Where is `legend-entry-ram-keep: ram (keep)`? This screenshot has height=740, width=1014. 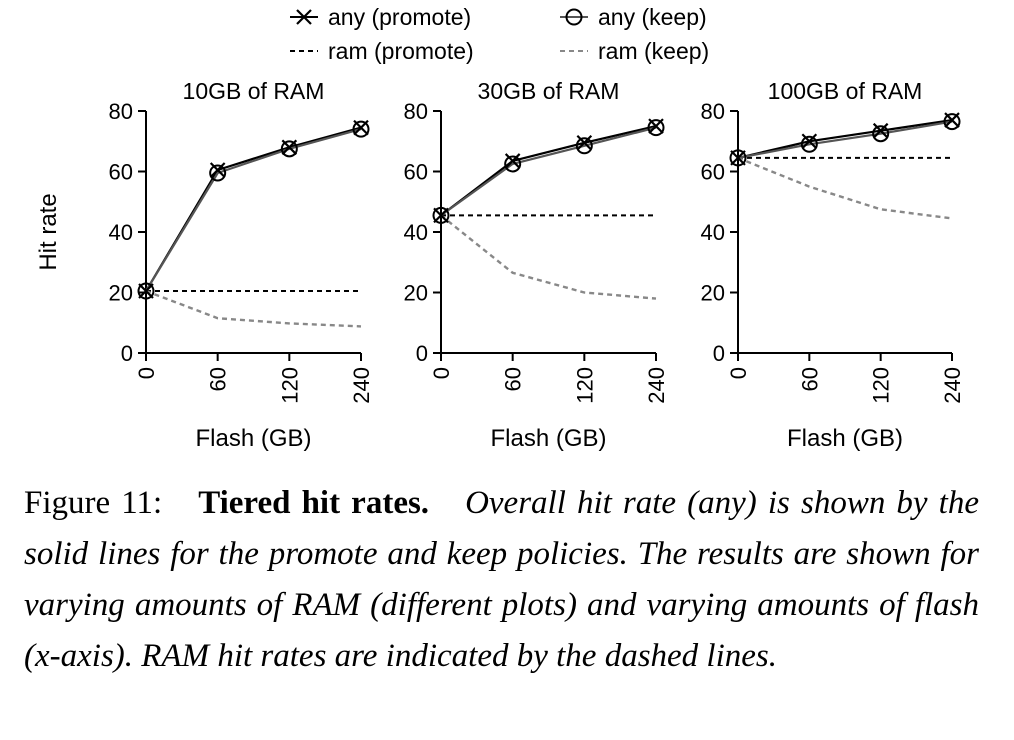 legend-entry-ram-keep: ram (keep) is located at coordinates (634, 51).